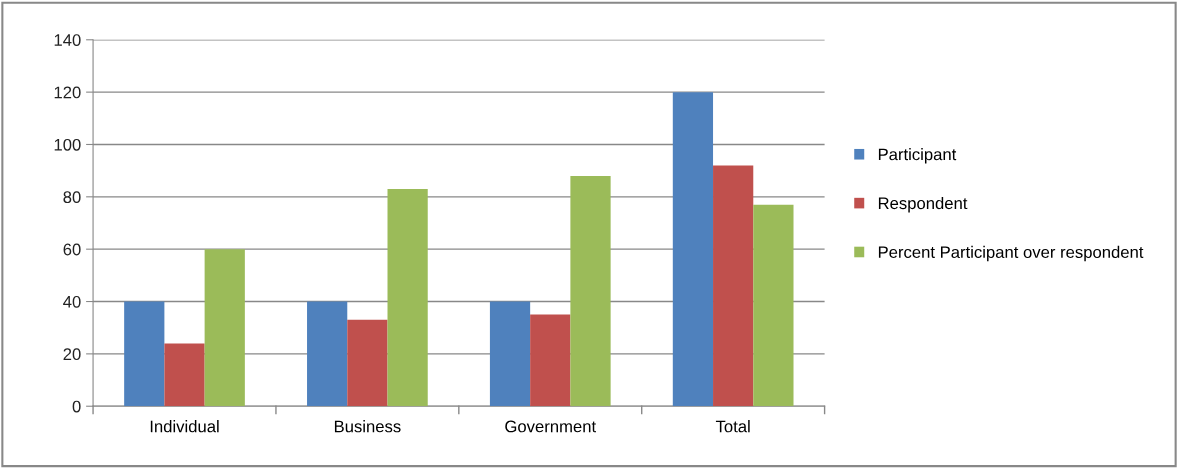 The width and height of the screenshot is (1178, 468). Describe the element at coordinates (67, 40) in the screenshot. I see `y-tick-label: 140` at that location.